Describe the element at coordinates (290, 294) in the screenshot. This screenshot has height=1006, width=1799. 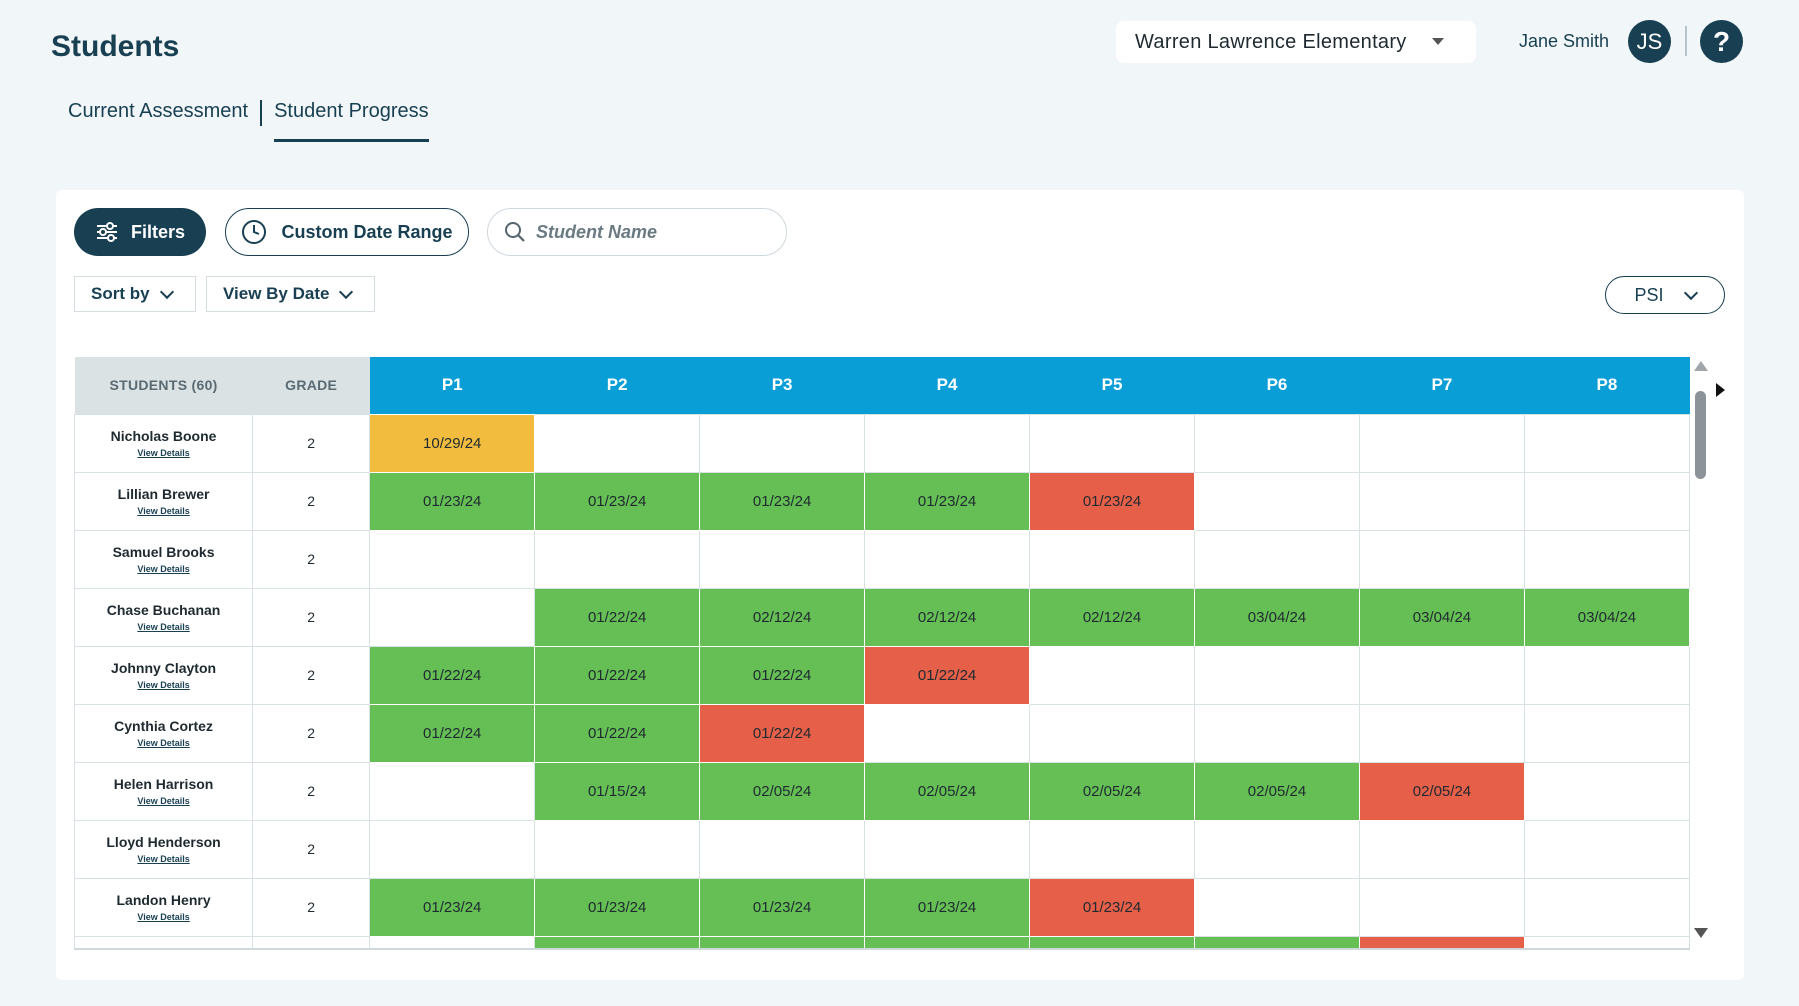
I see `view-by-date-dropdown: View By Date` at that location.